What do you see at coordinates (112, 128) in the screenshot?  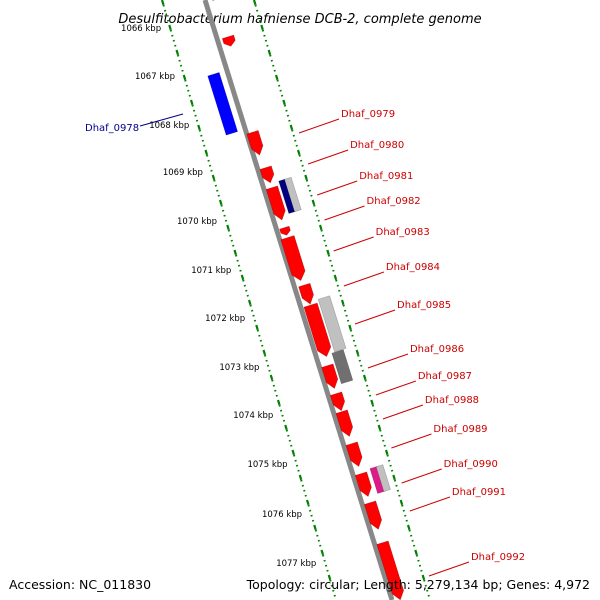 I see `gene-label: Dhaf_0978` at bounding box center [112, 128].